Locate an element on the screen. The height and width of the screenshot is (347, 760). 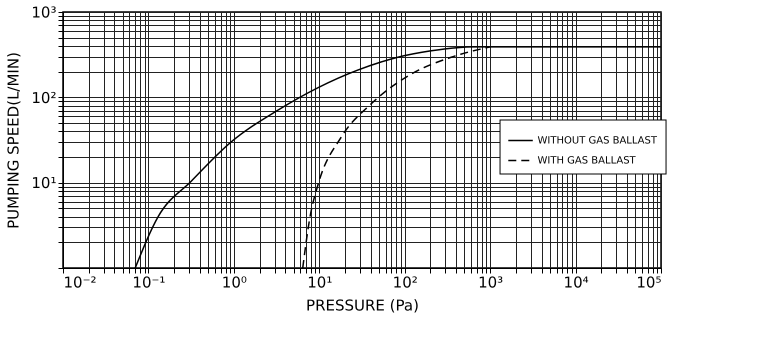
x-tick-label: 10⁻² is located at coordinates (80, 283).